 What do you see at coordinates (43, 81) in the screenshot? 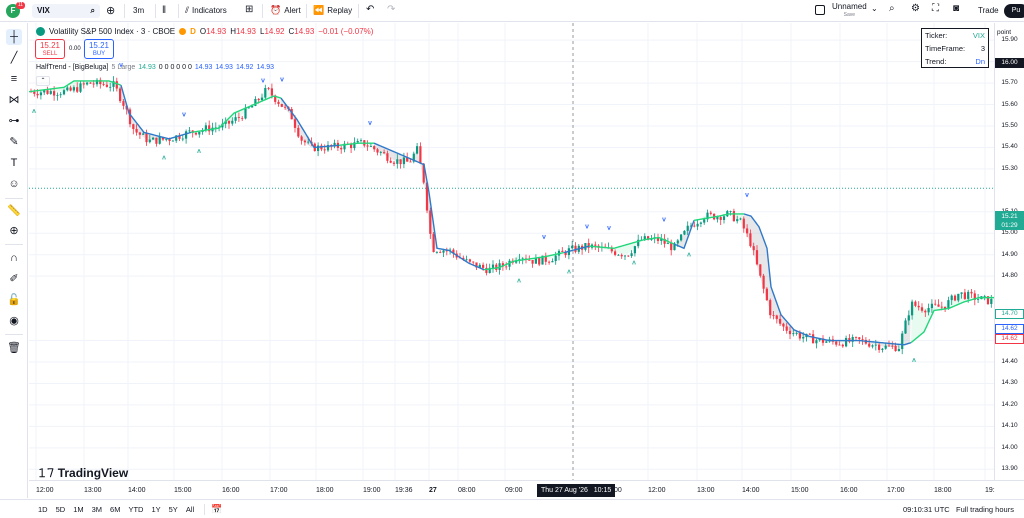
I see `collapse-legend-button: ⌃` at bounding box center [43, 81].